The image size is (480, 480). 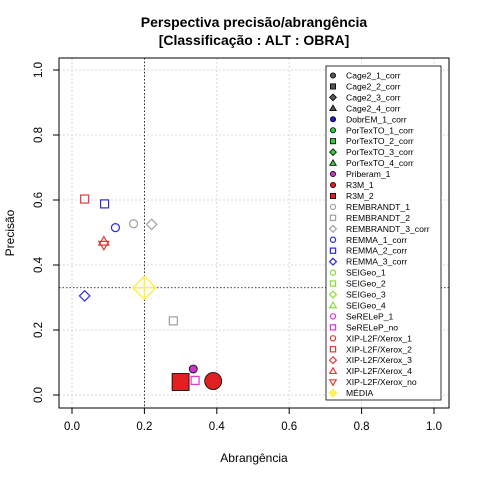 What do you see at coordinates (254, 458) in the screenshot?
I see `x-axis-label: Abrangência` at bounding box center [254, 458].